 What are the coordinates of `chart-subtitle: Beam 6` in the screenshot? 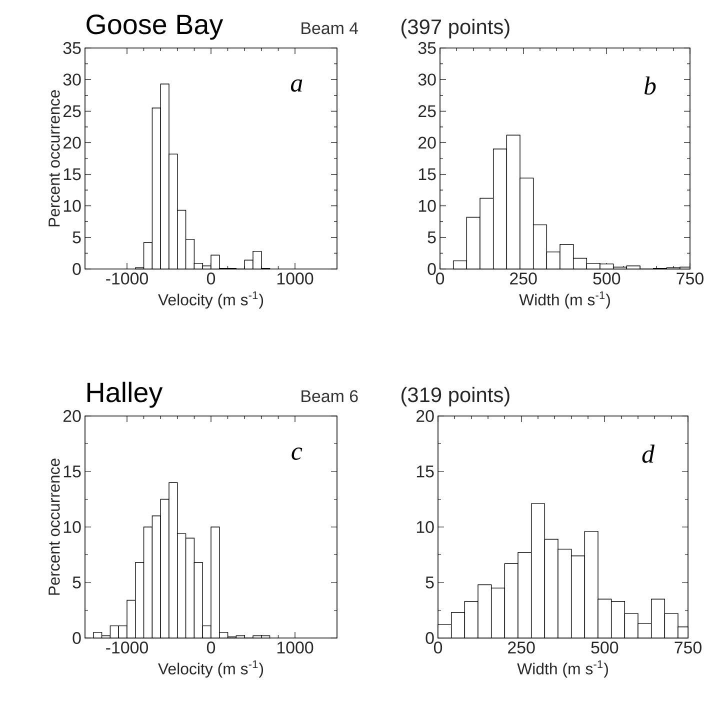 It's located at (330, 396).